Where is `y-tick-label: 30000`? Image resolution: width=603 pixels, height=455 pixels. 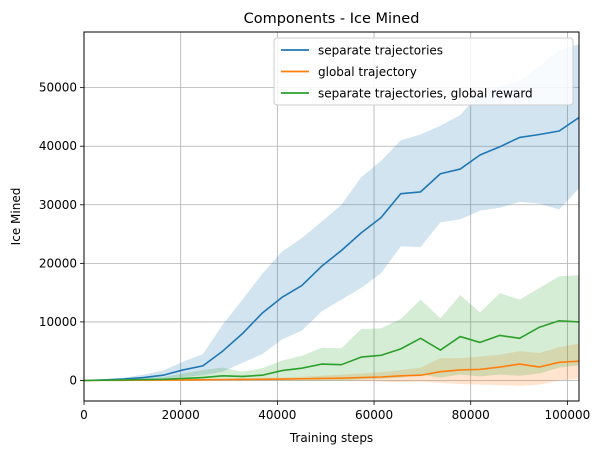 y-tick-label: 30000 is located at coordinates (58, 205).